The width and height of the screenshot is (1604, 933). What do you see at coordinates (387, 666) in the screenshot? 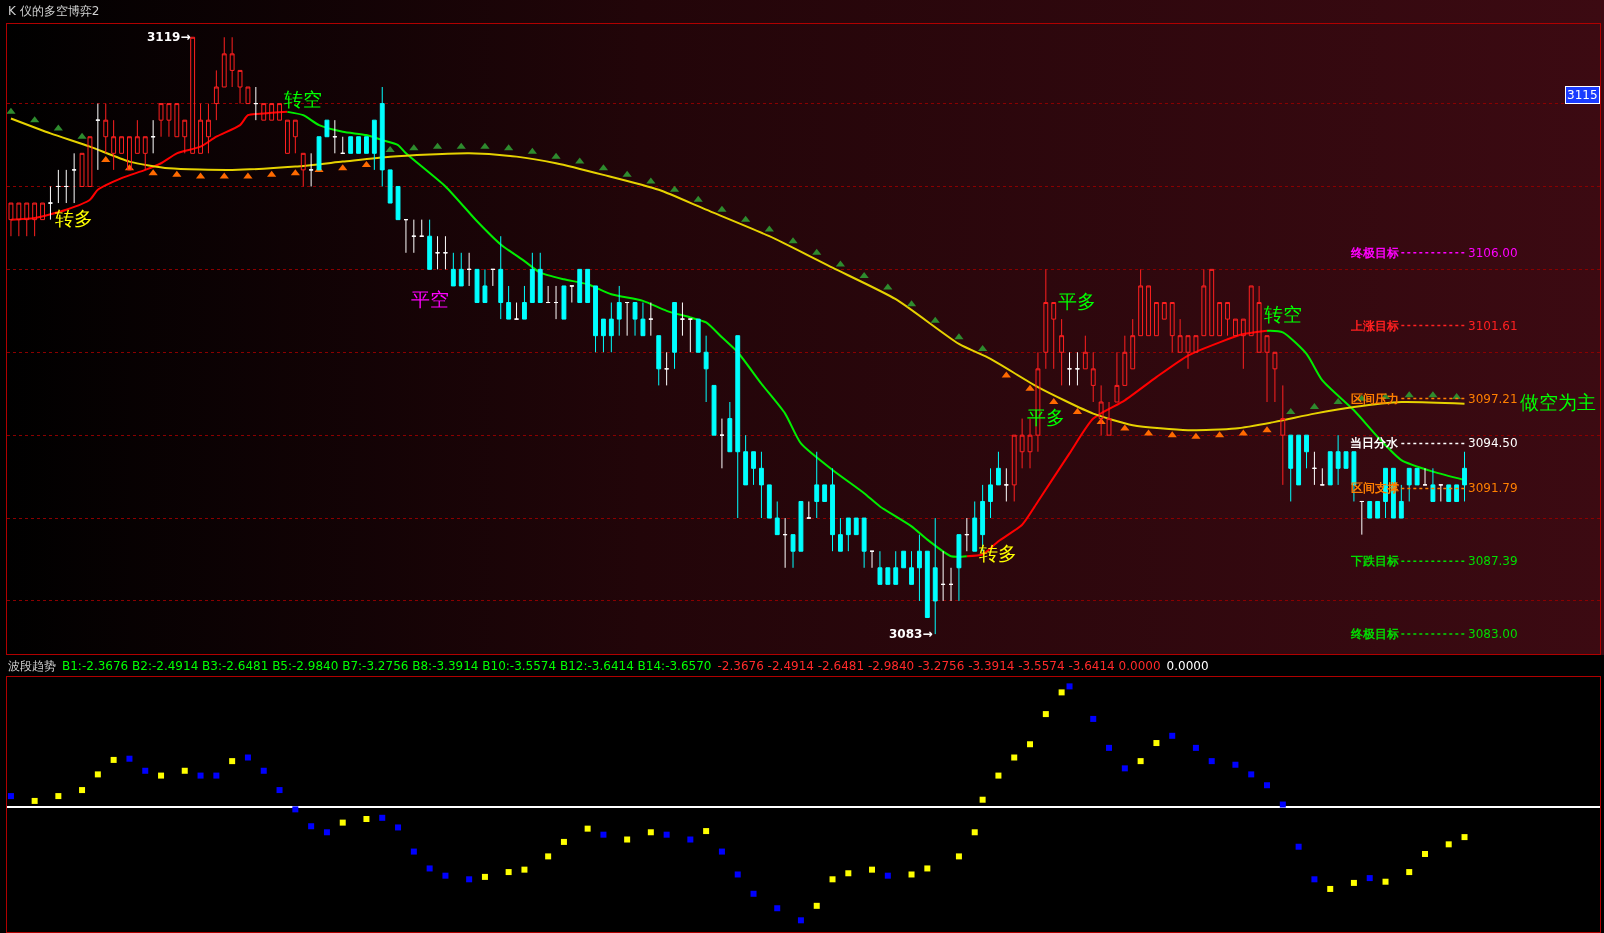
I see `text: B1:-2.3676 B2:-2.4914 B3:-2.6481 B5:-2.9840 B7:-3.2756 B8:-3.3914 B10:-3.5574 B12:-3.6414 B14:-3.6570` at bounding box center [387, 666].